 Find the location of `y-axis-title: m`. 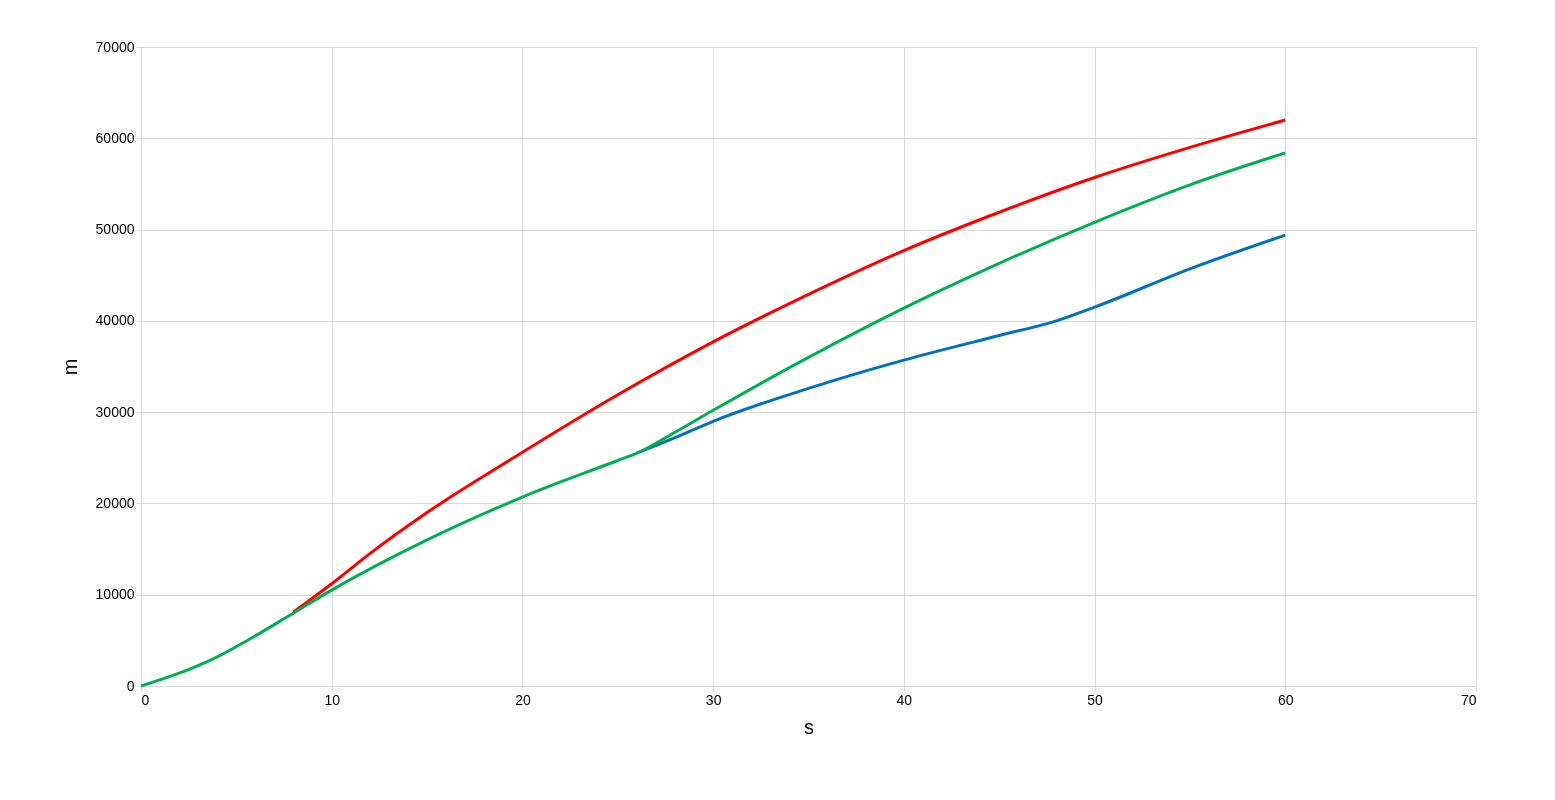

y-axis-title: m is located at coordinates (69, 367).